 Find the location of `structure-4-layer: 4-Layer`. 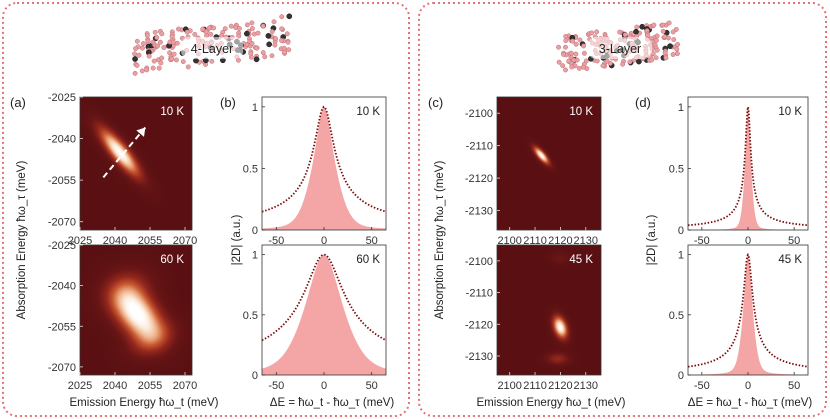

structure-4-layer: 4-Layer is located at coordinates (212, 44).